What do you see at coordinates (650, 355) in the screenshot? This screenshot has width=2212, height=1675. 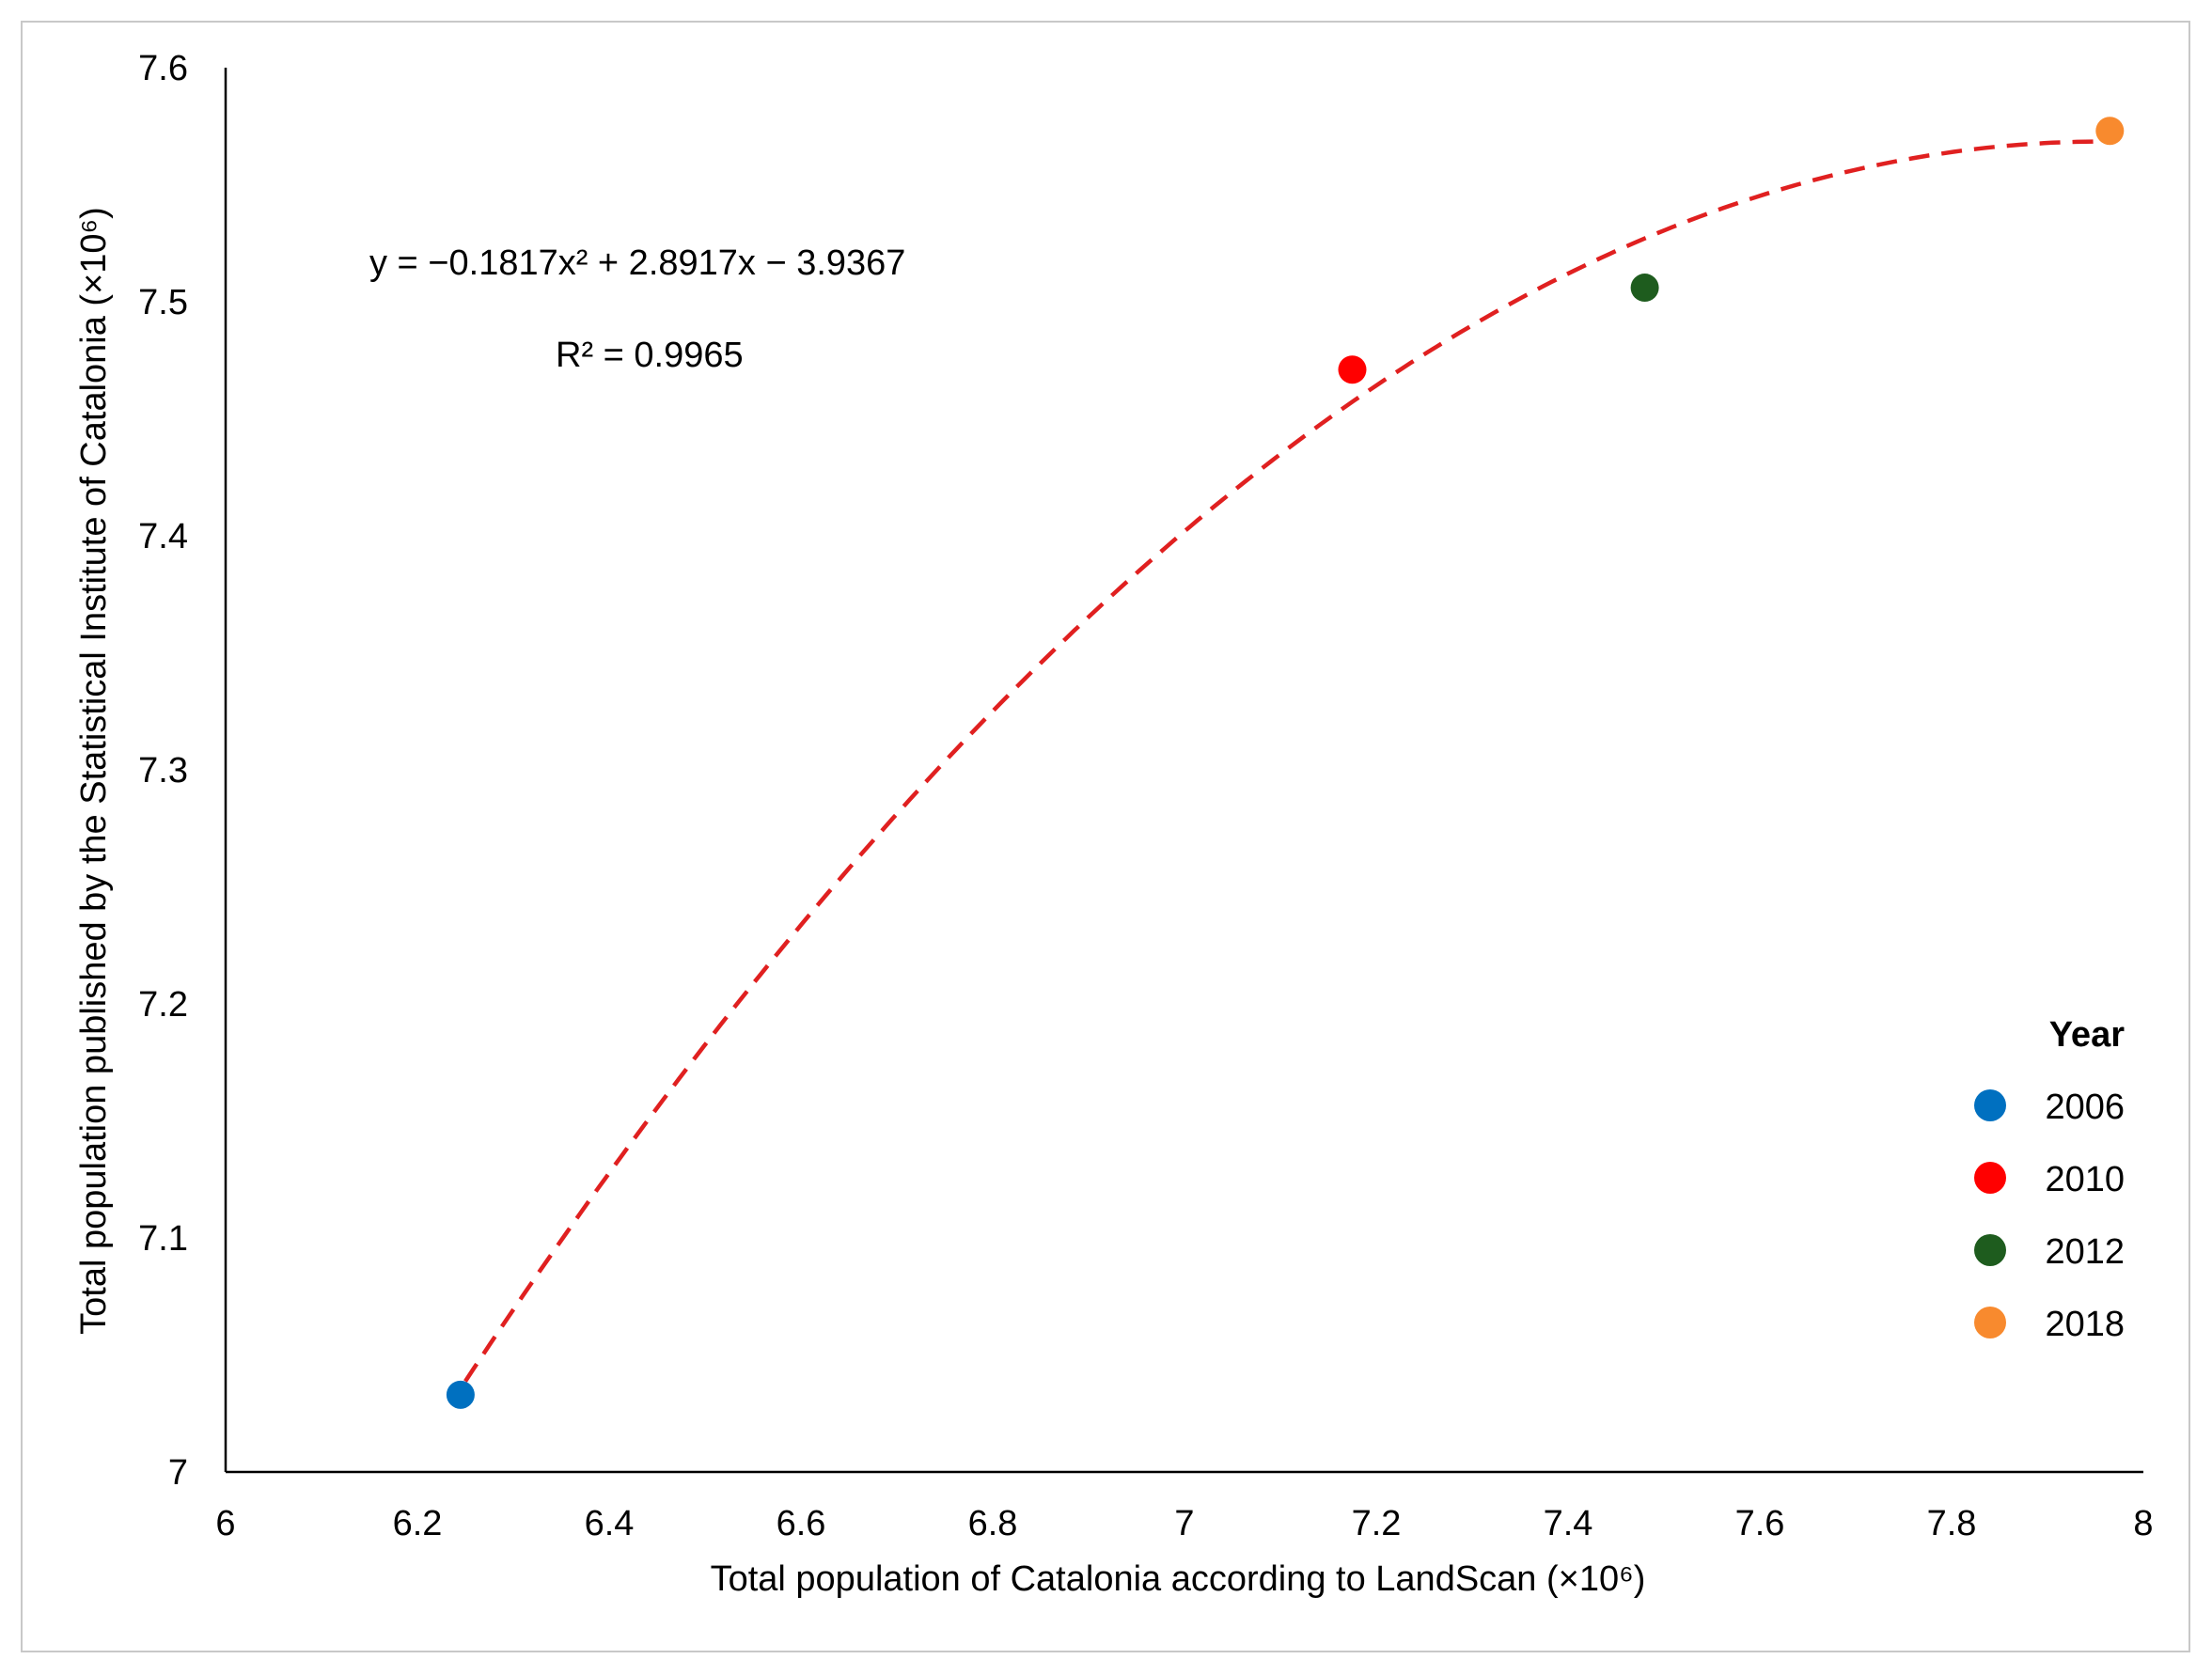 I see `r-squared-label: R² = 0.9965` at bounding box center [650, 355].